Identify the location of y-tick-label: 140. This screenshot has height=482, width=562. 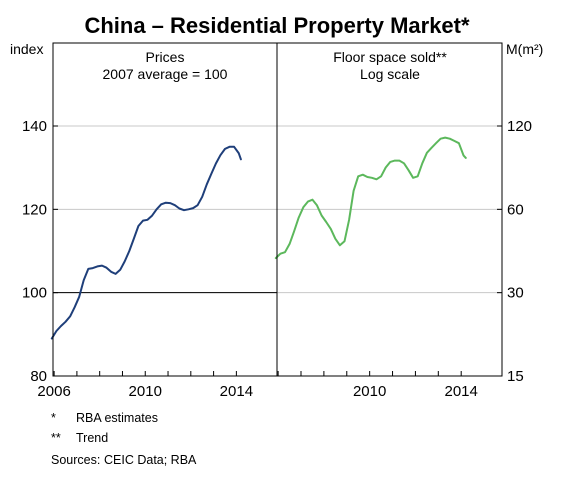
(34, 126).